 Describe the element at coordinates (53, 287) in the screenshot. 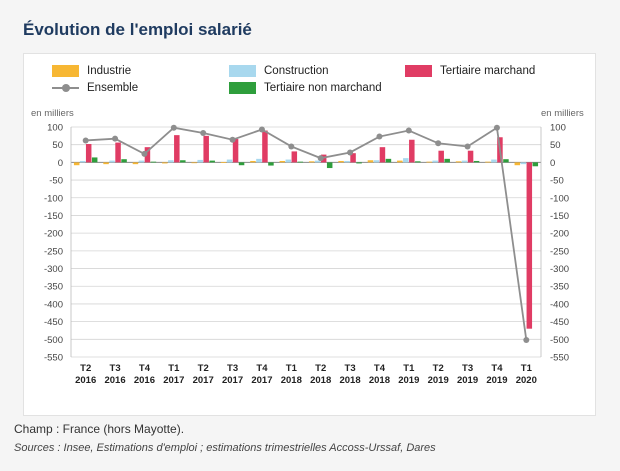

I see `y-tick-label-left: -350` at that location.